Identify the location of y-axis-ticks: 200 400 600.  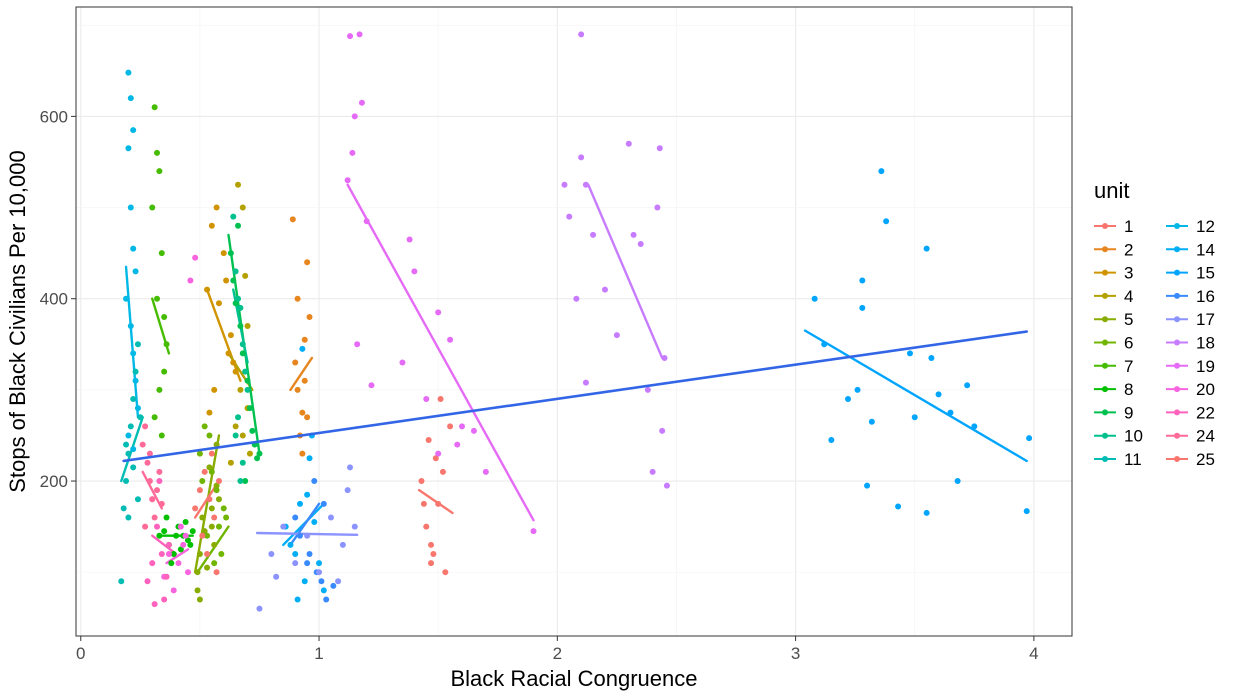
(58, 299).